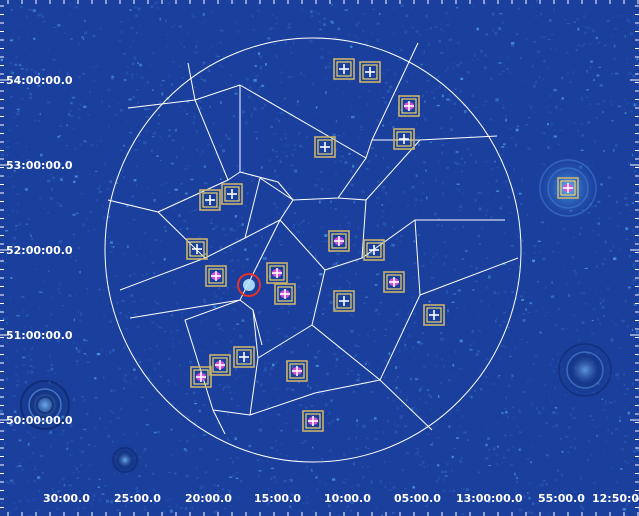  Describe the element at coordinates (45, 405) in the screenshot. I see `outer-source-left` at that location.